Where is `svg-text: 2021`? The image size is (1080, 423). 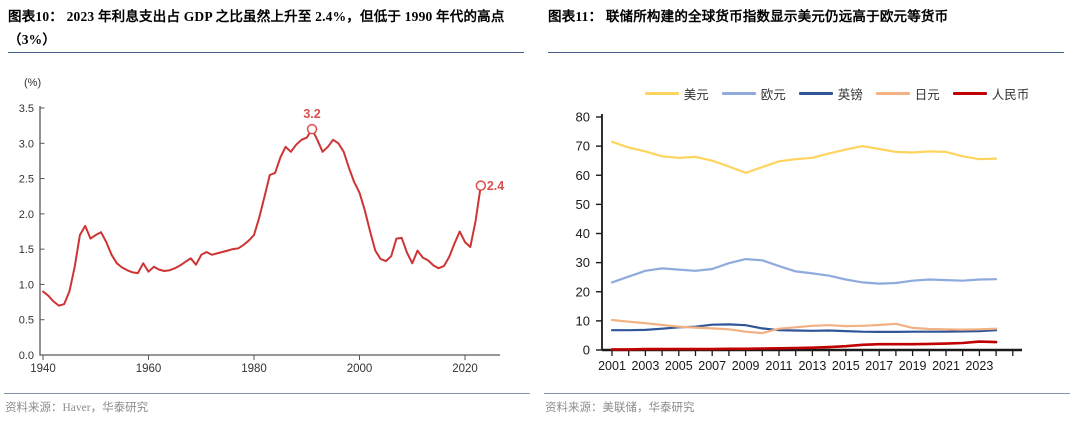 svg-text: 2021 is located at coordinates (946, 366).